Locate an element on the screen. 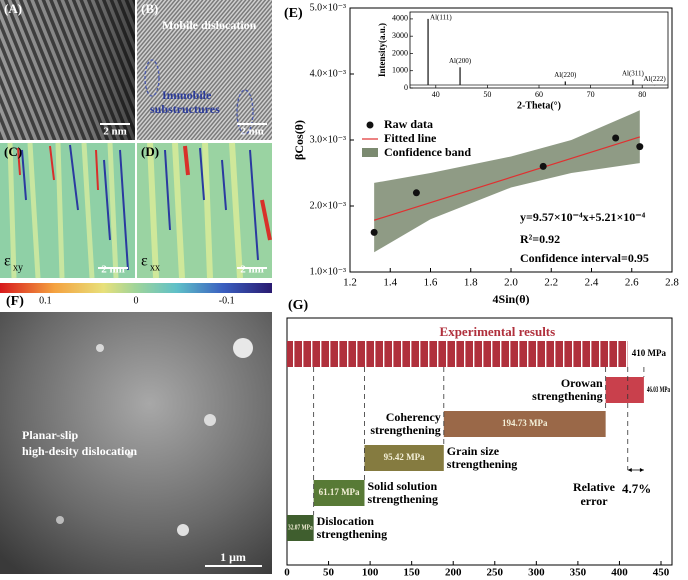 This screenshot has width=688, height=580. x-tick-label: 2.0 is located at coordinates (511, 283).